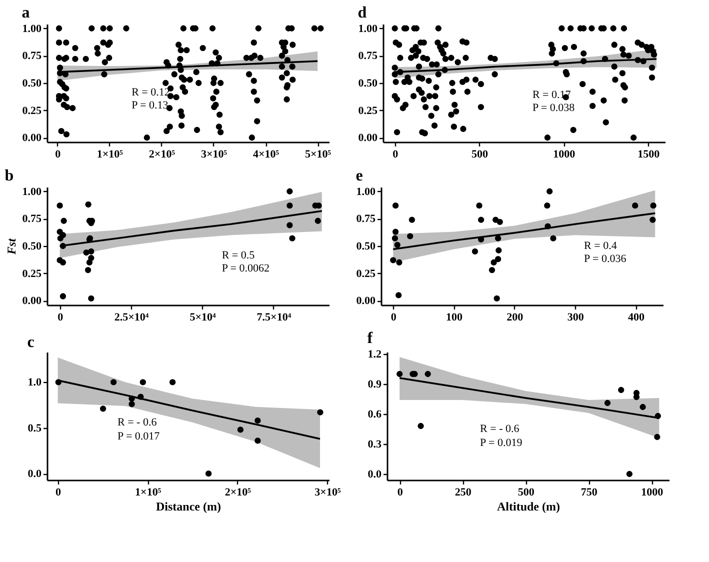  I want to click on x-tick-label: 750, so click(589, 492).